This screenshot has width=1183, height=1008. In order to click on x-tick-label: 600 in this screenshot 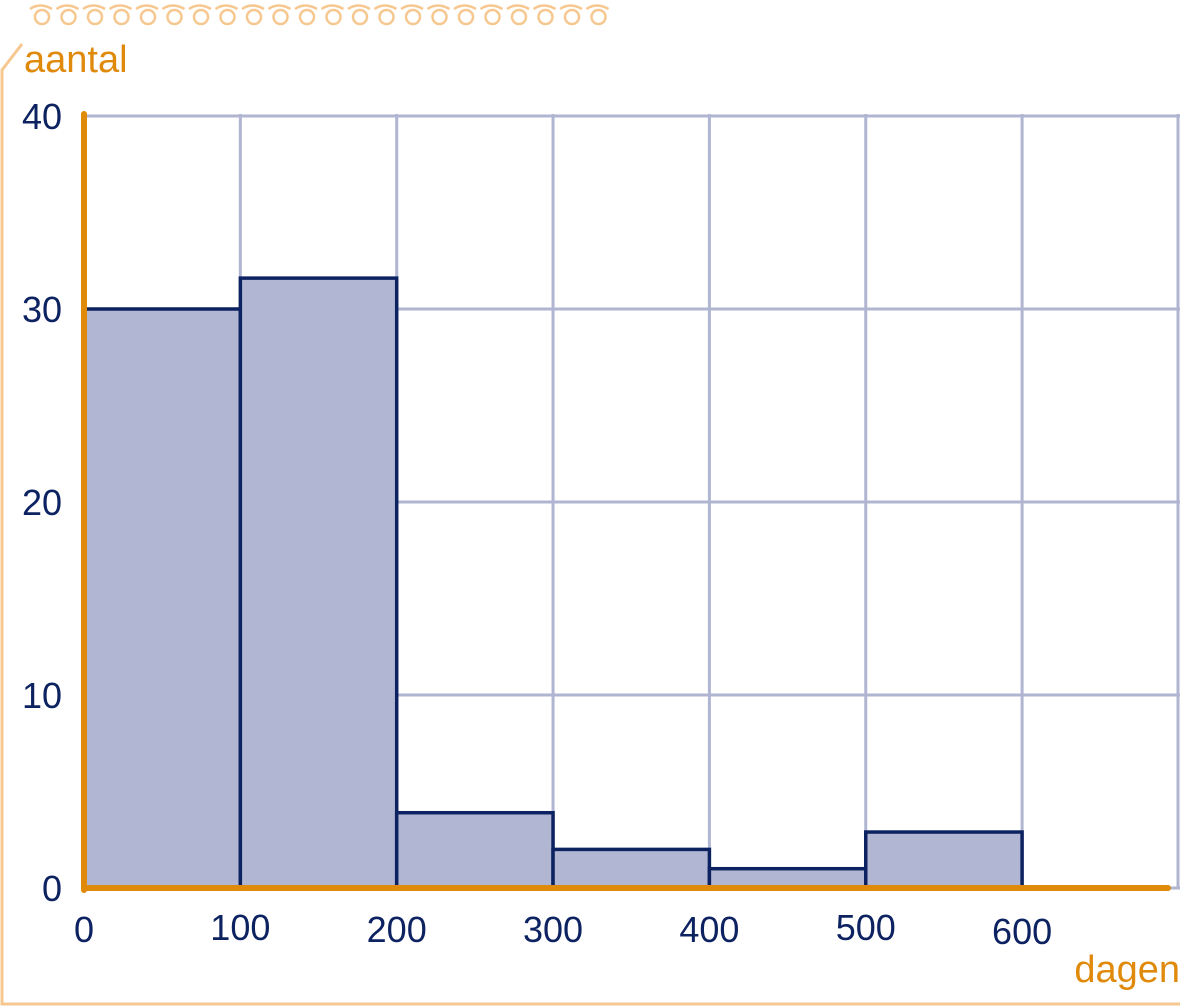, I will do `click(1022, 931)`.